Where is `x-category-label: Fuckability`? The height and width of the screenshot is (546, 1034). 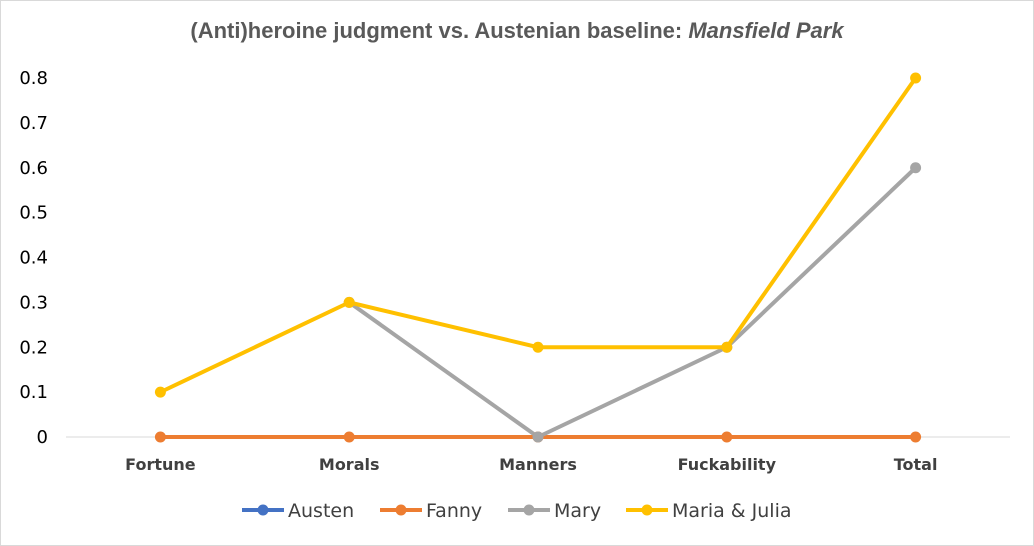
x-category-label: Fuckability is located at coordinates (727, 464).